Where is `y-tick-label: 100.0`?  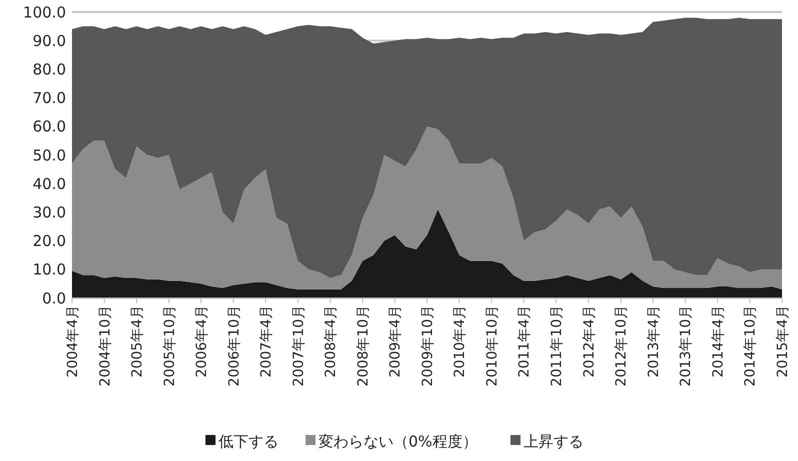
y-tick-label: 100.0 is located at coordinates (44, 12).